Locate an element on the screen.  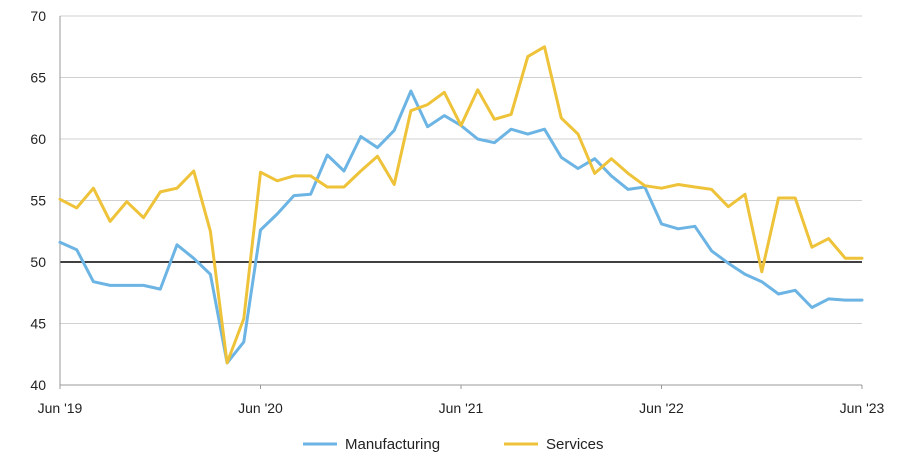
legend-label-manufacturing: Manufacturing is located at coordinates (392, 444).